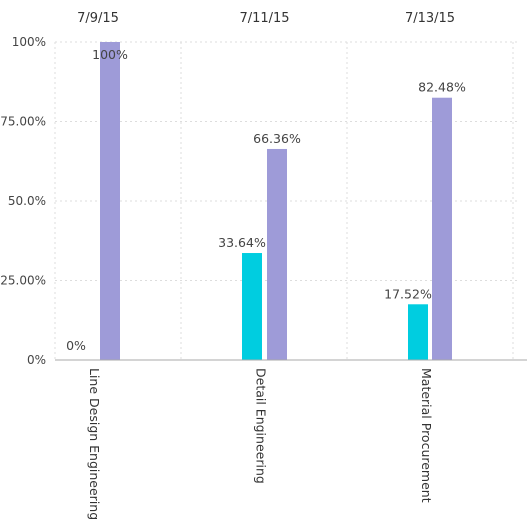 The image size is (527, 531). What do you see at coordinates (36, 360) in the screenshot?
I see `y-tick-label: 0%` at bounding box center [36, 360].